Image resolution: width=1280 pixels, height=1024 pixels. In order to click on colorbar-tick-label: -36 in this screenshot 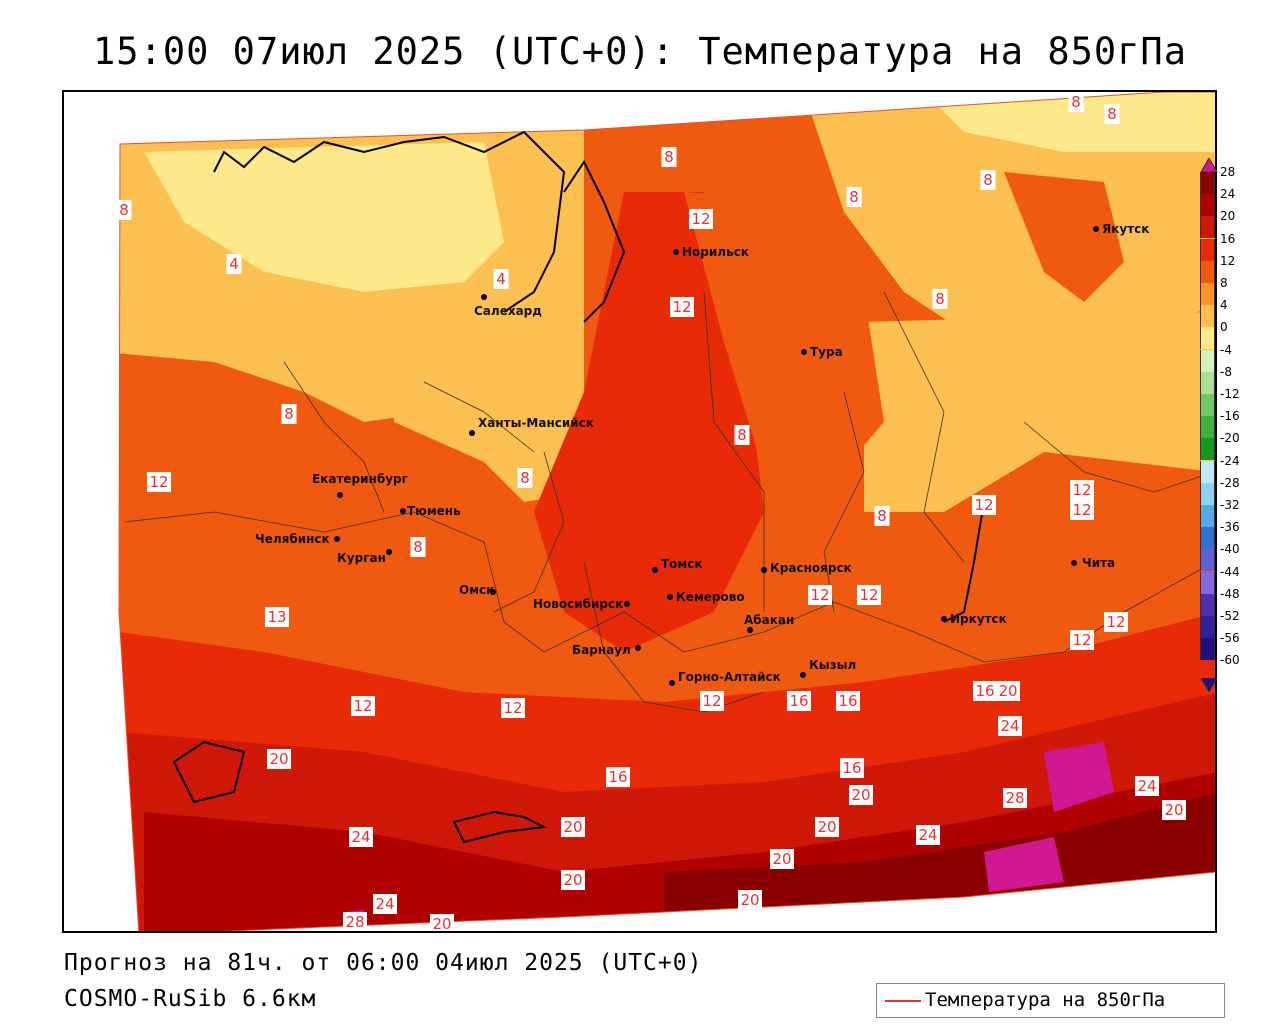, I will do `click(1230, 527)`.